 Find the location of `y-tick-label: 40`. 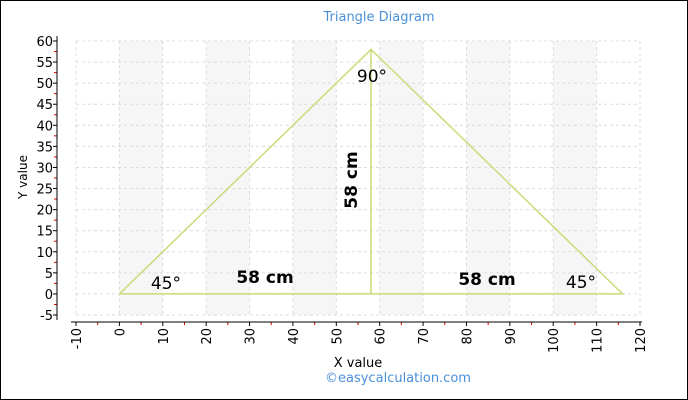

y-tick-label: 40 is located at coordinates (44, 126).